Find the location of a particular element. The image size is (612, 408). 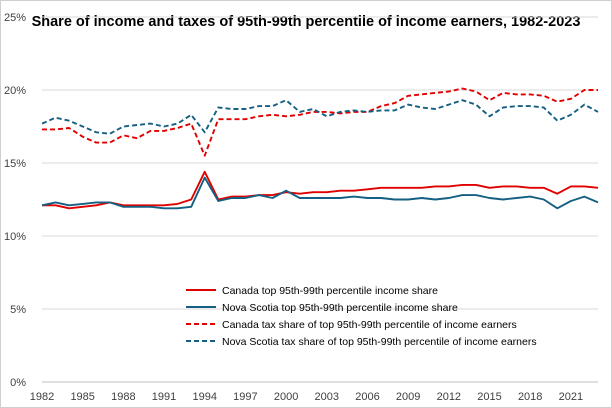

x-tick-label: 2000 is located at coordinates (286, 397).